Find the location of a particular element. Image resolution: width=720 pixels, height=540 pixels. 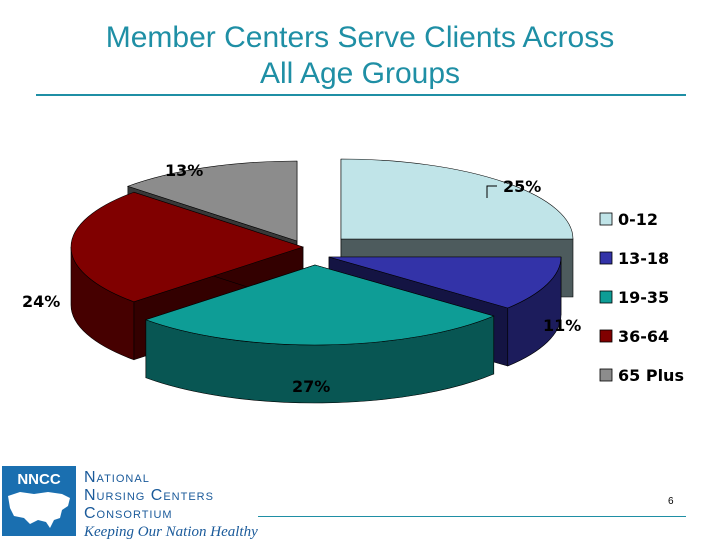

data-label-13-18: 11% is located at coordinates (562, 325).